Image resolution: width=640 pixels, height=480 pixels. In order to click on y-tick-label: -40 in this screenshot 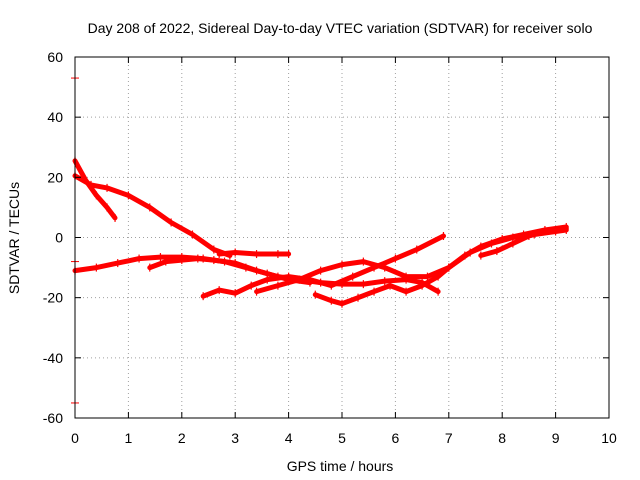, I will do `click(53, 358)`.